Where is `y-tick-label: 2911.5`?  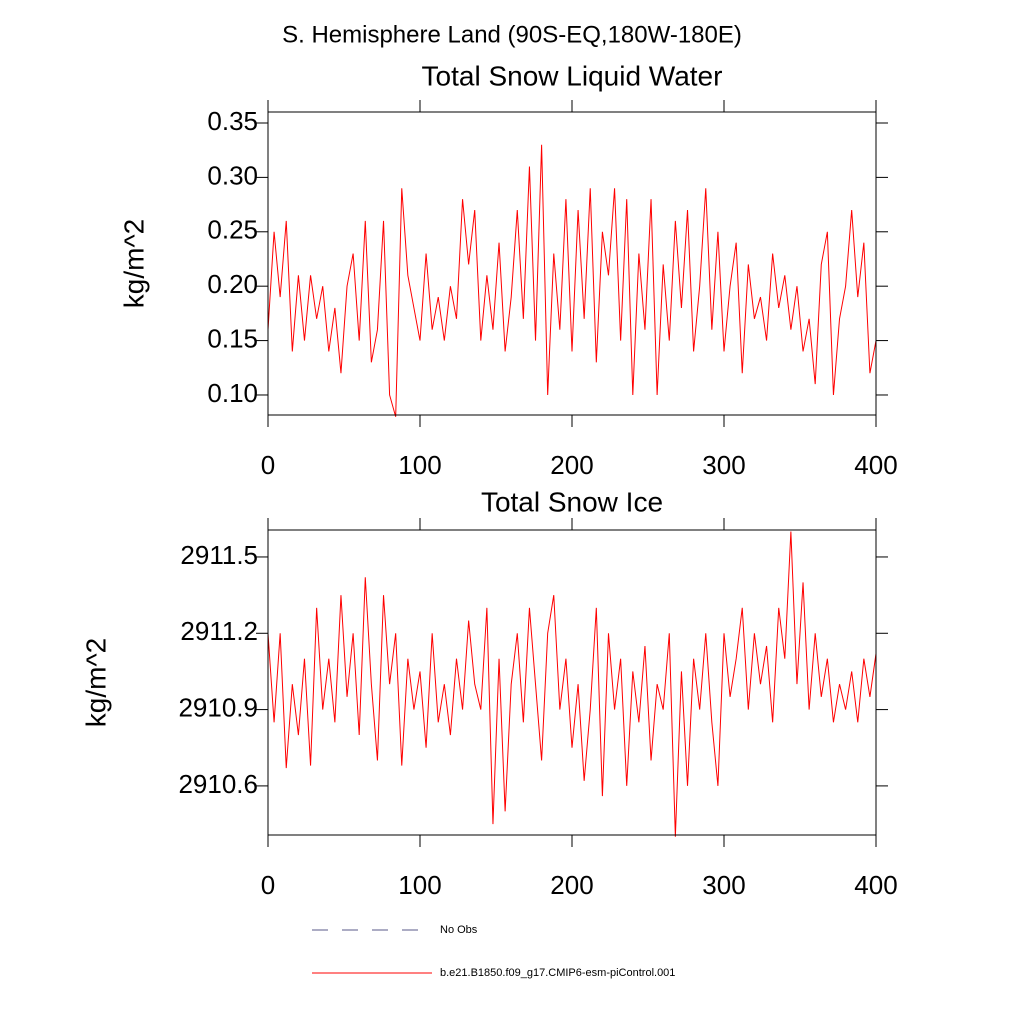 y-tick-label: 2911.5 is located at coordinates (219, 555).